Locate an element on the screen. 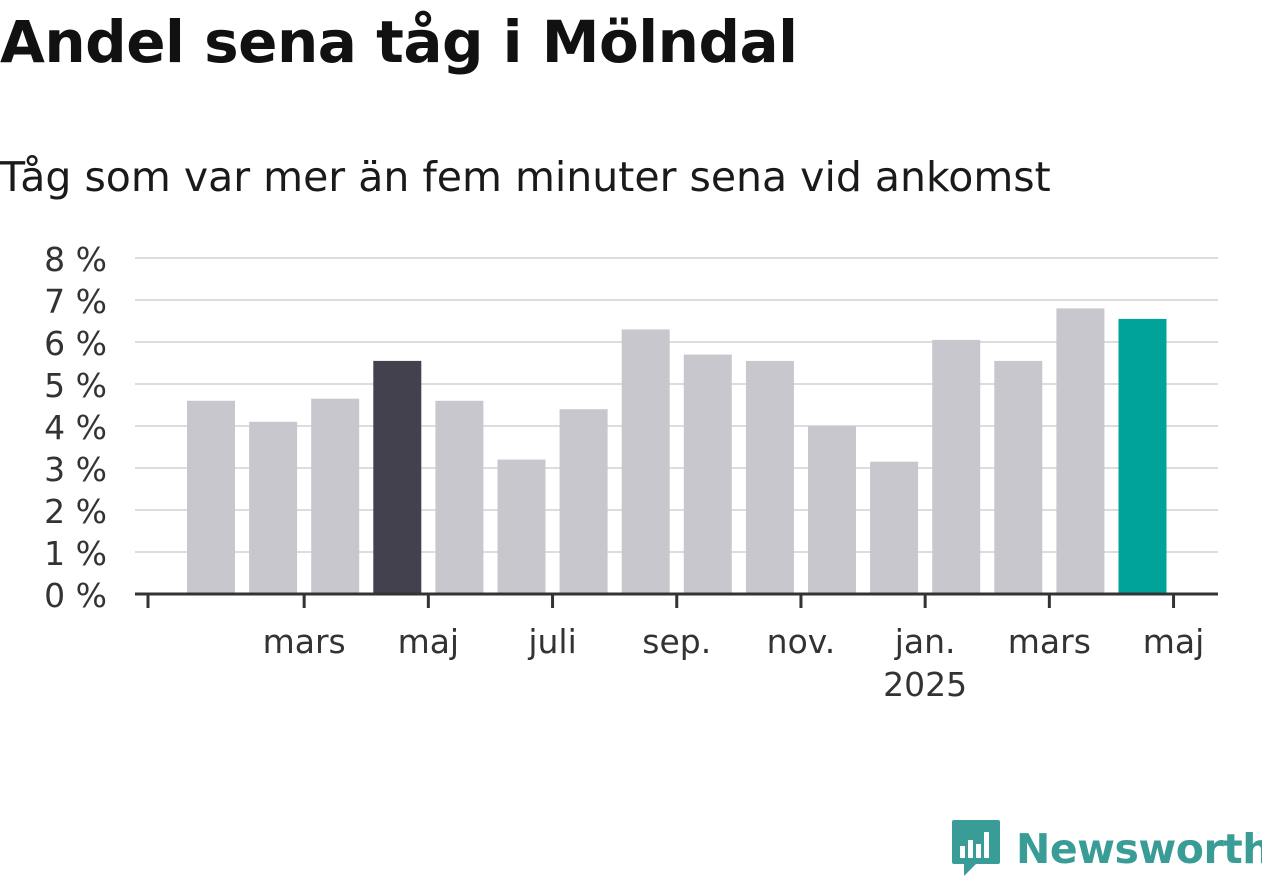 The width and height of the screenshot is (1262, 880). y-tick-label: 4 % is located at coordinates (75, 427).